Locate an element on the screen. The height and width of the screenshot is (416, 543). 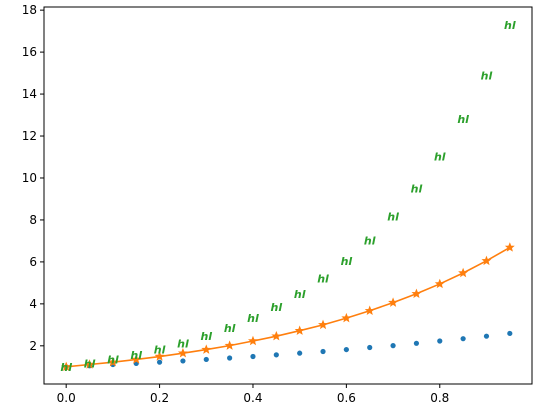
x-tick-label: 0.4 is located at coordinates (252, 398).